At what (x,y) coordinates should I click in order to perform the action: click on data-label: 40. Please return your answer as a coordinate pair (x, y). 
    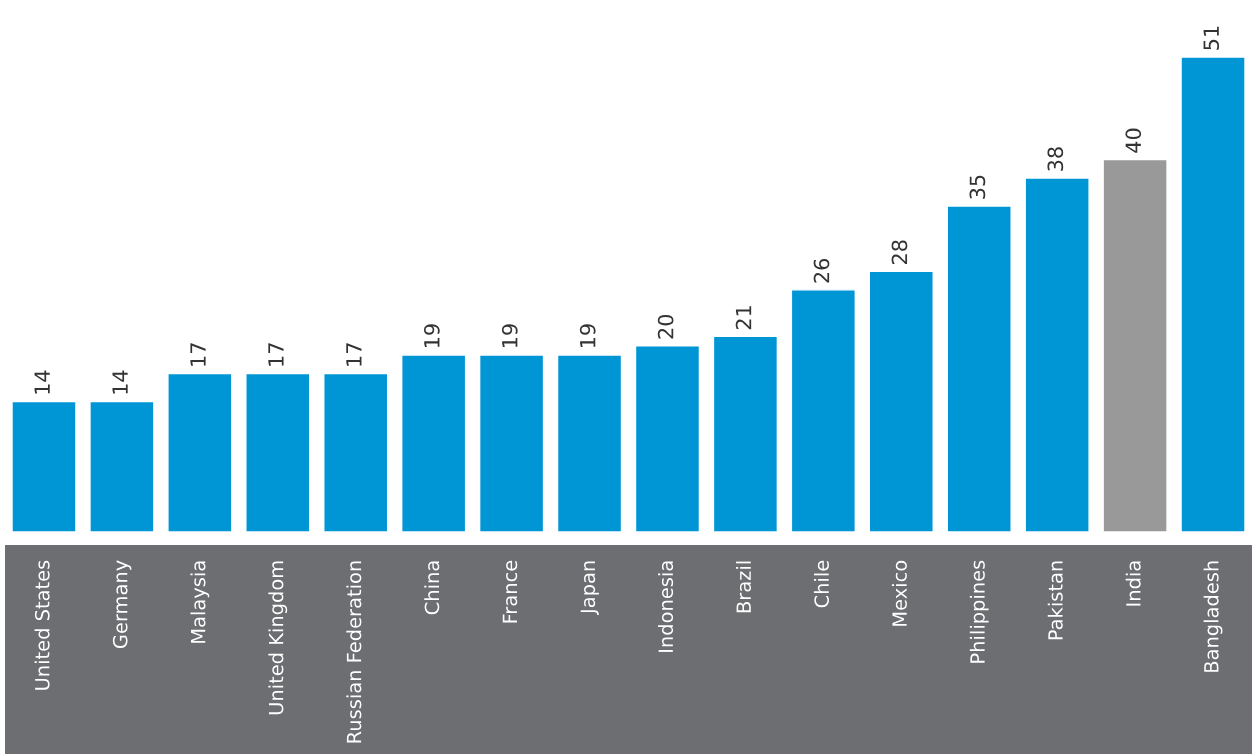
    Looking at the image, I should click on (1133, 140).